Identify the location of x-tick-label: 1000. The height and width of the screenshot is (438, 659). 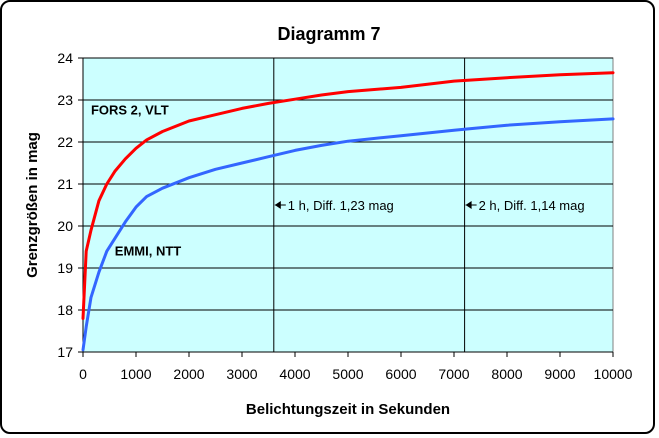
(135, 374).